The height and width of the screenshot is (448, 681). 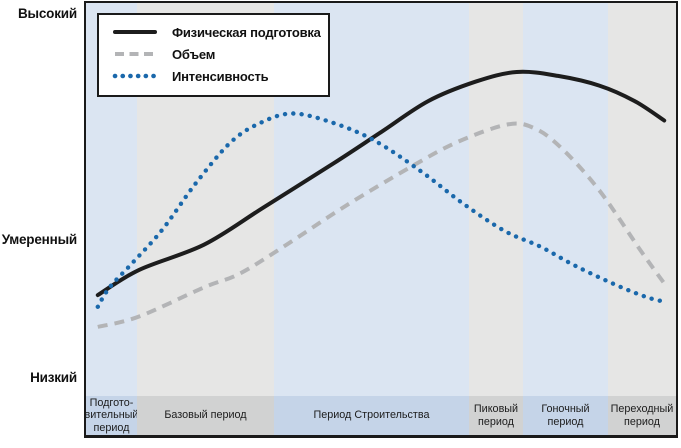 I want to click on x-category-label: Гоночный период, so click(x=565, y=415).